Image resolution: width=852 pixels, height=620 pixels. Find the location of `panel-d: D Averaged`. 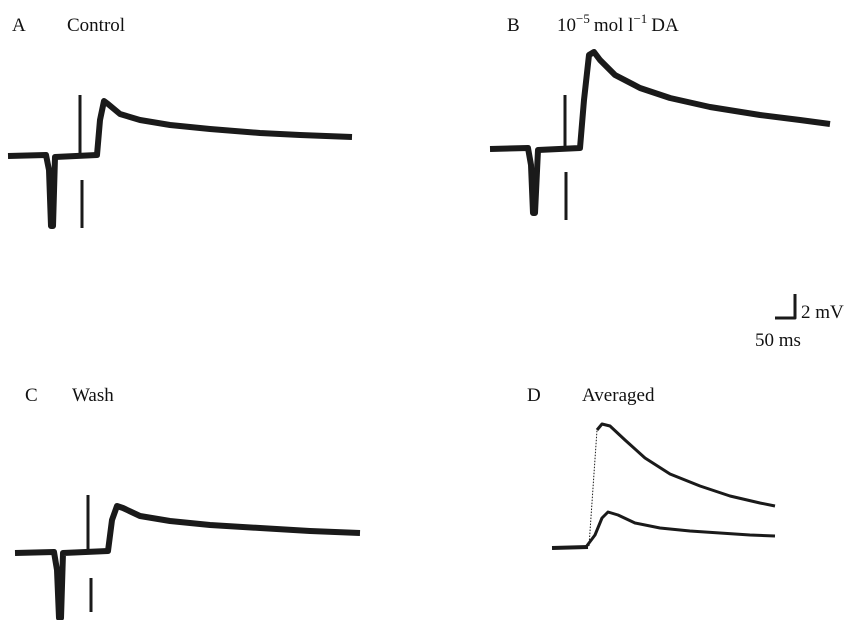

panel-d: D Averaged is located at coordinates (651, 467).